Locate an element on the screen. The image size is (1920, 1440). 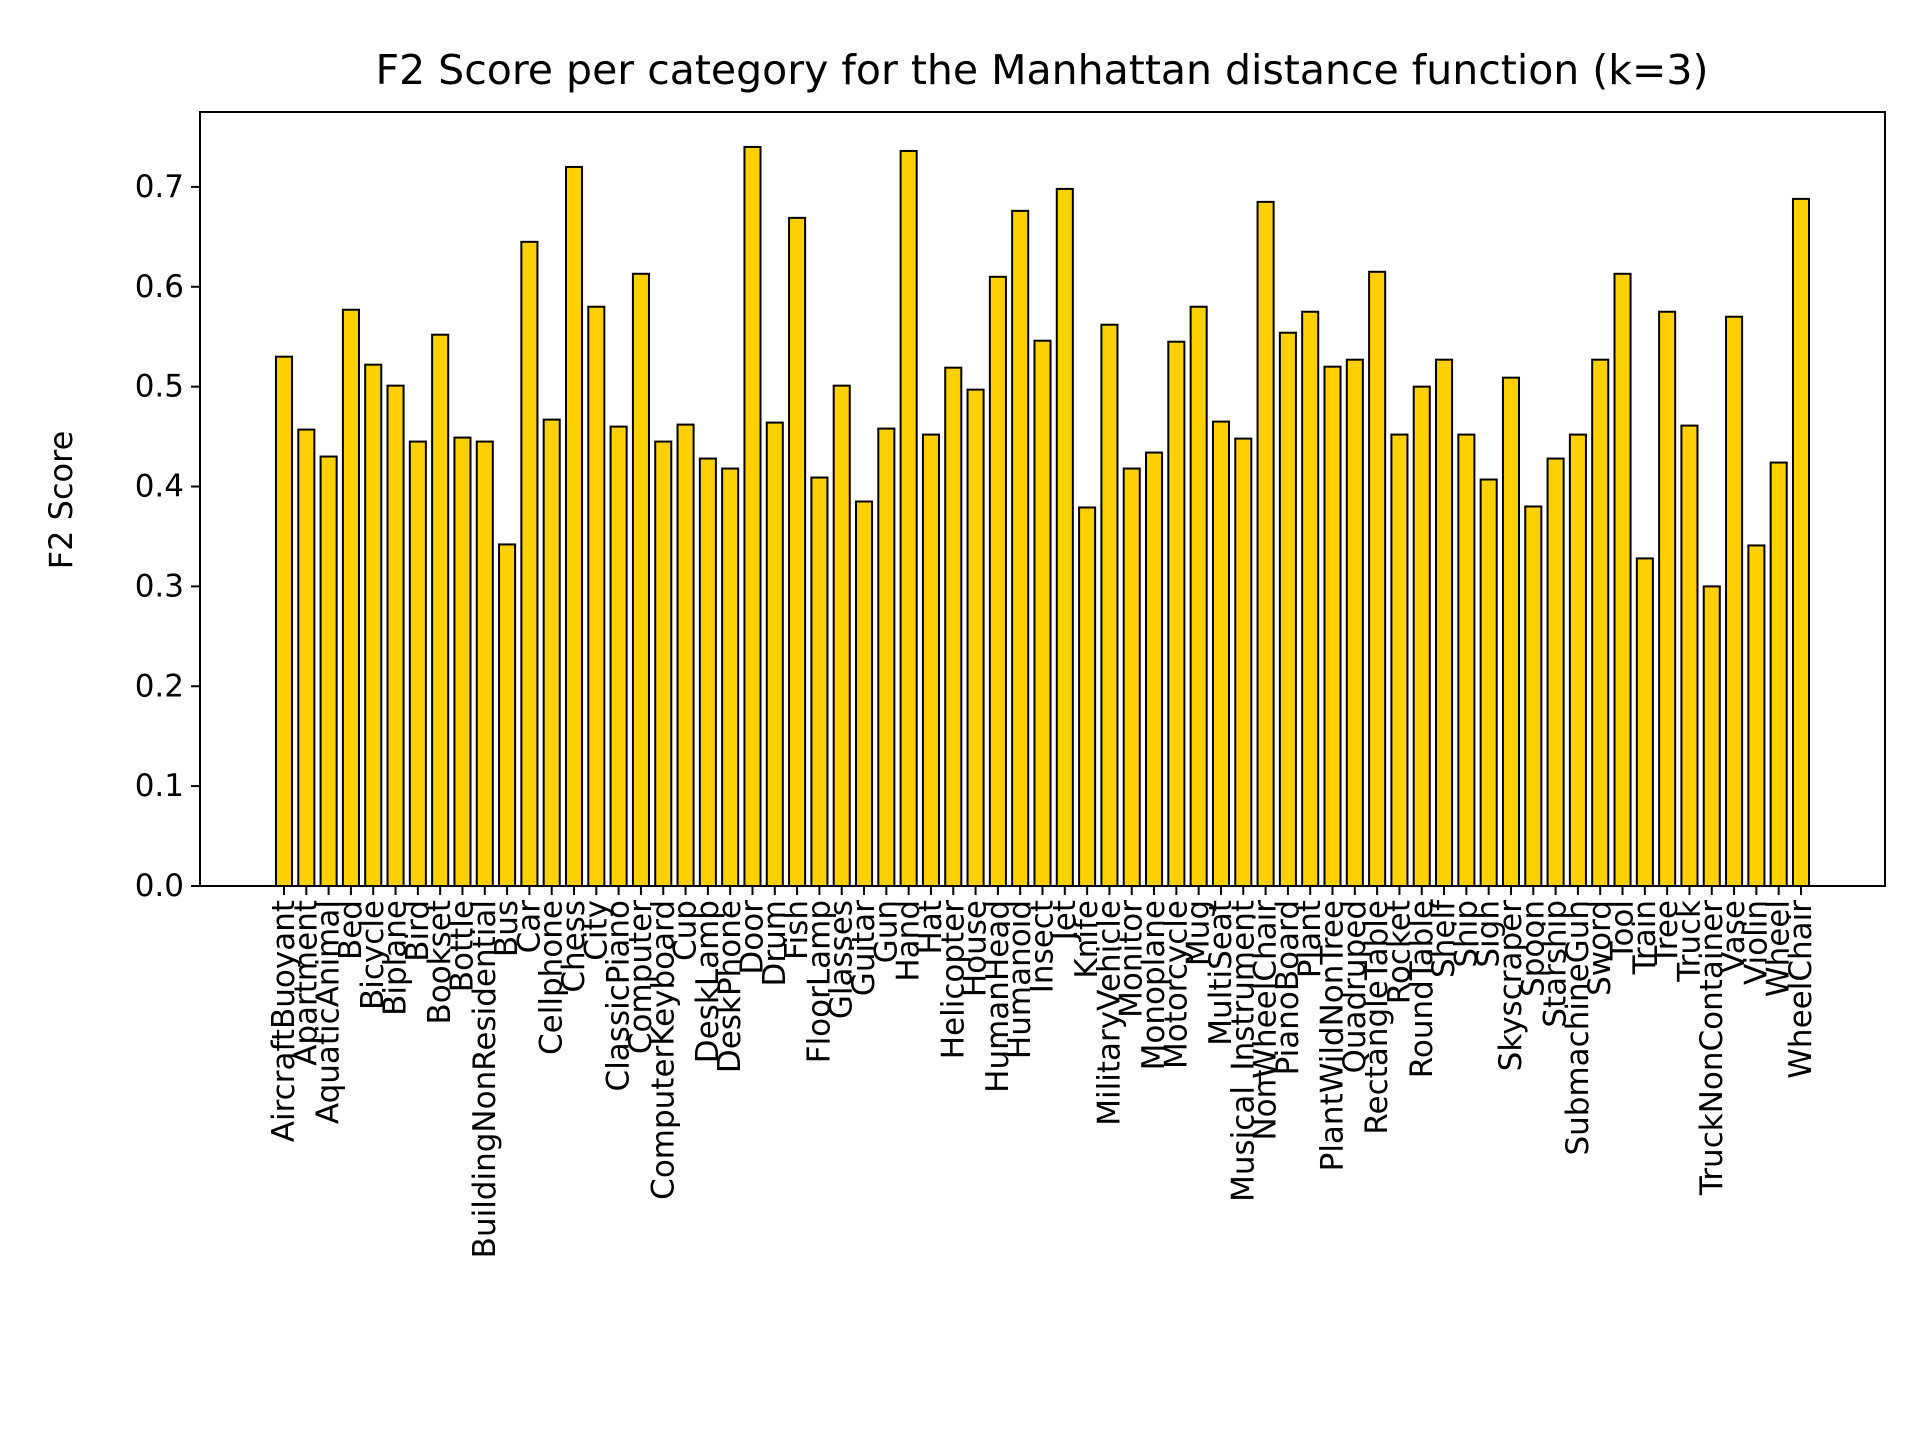
x-tick-label: Chess is located at coordinates (574, 946).